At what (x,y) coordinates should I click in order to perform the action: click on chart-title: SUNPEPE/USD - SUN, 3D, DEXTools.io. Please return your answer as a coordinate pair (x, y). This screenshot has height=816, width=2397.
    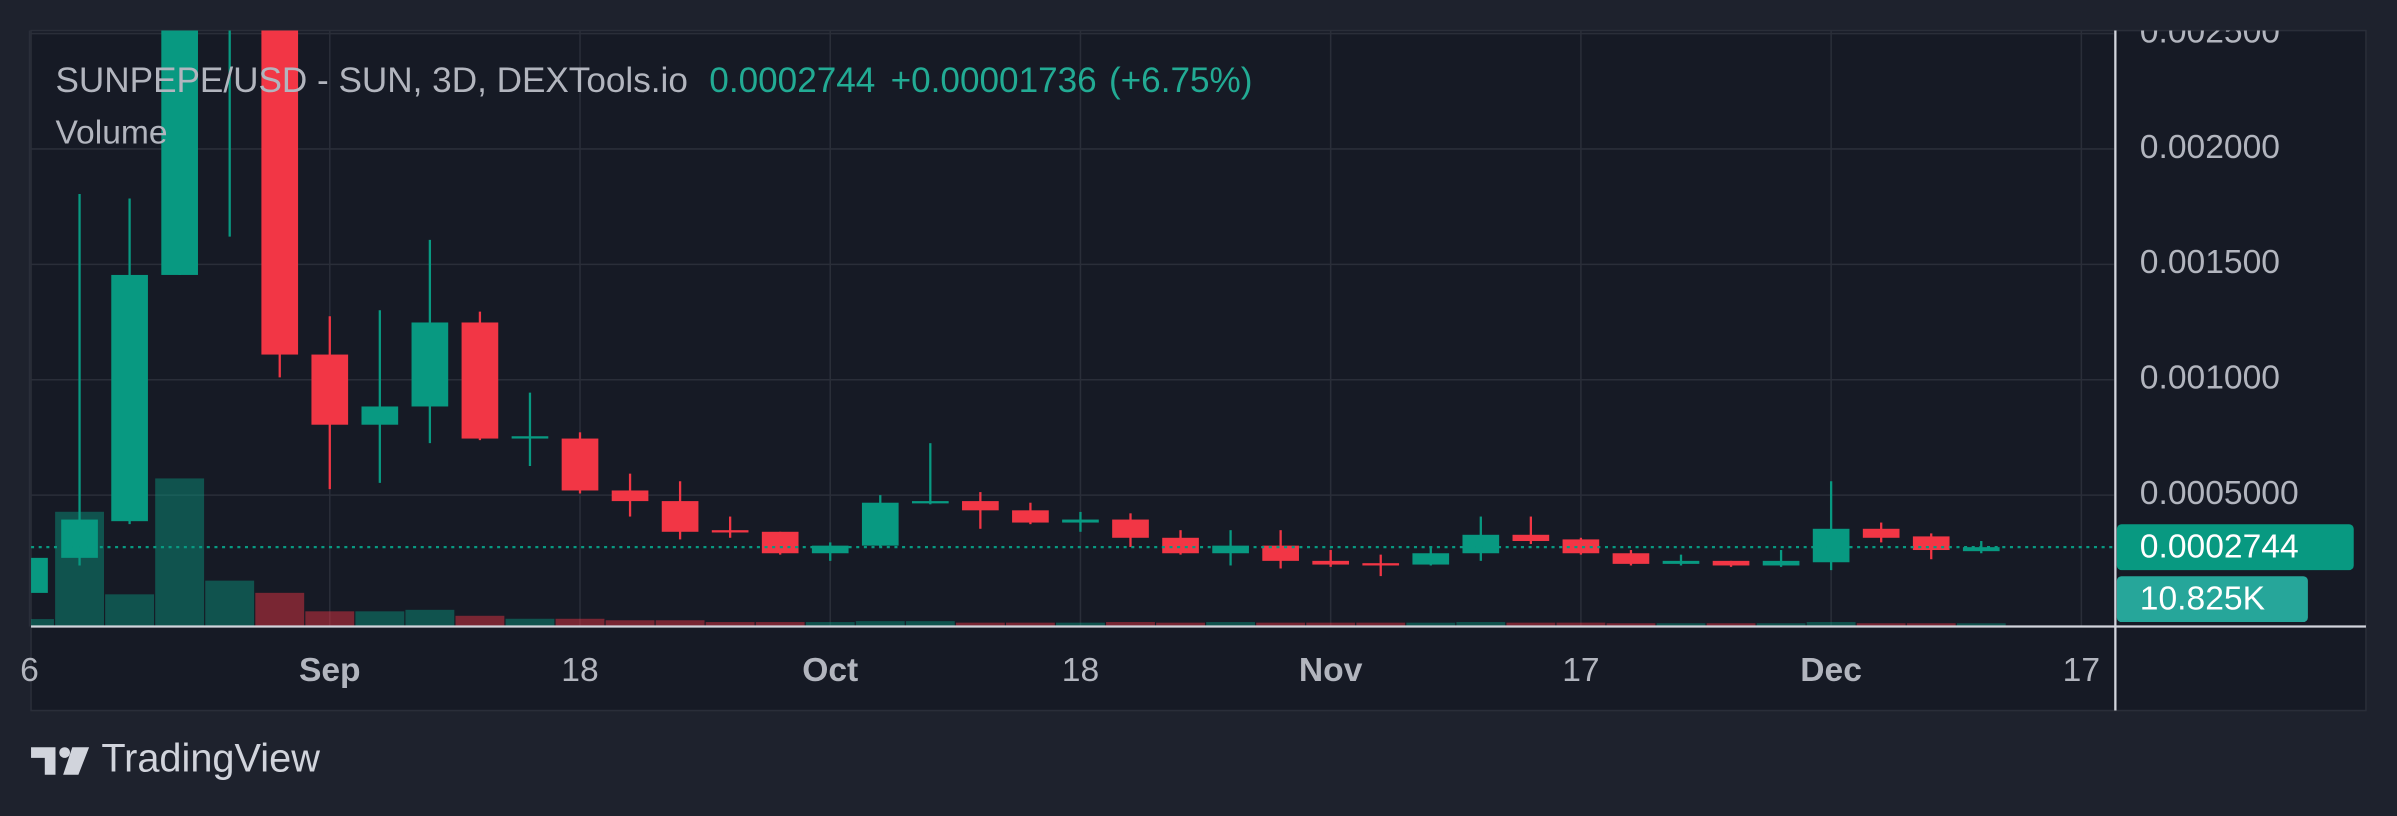
    Looking at the image, I should click on (371, 80).